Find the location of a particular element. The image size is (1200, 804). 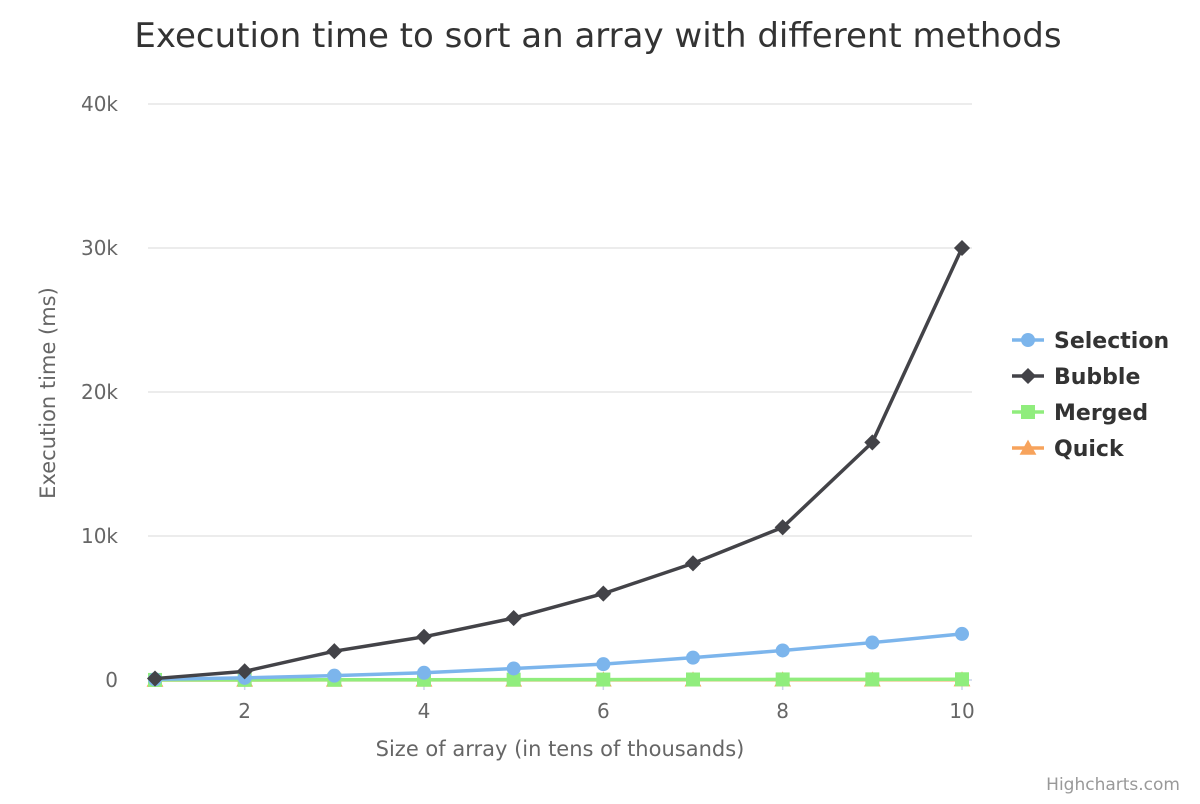

x-axis-title: Size of array (in tens of thousands) is located at coordinates (560, 749).